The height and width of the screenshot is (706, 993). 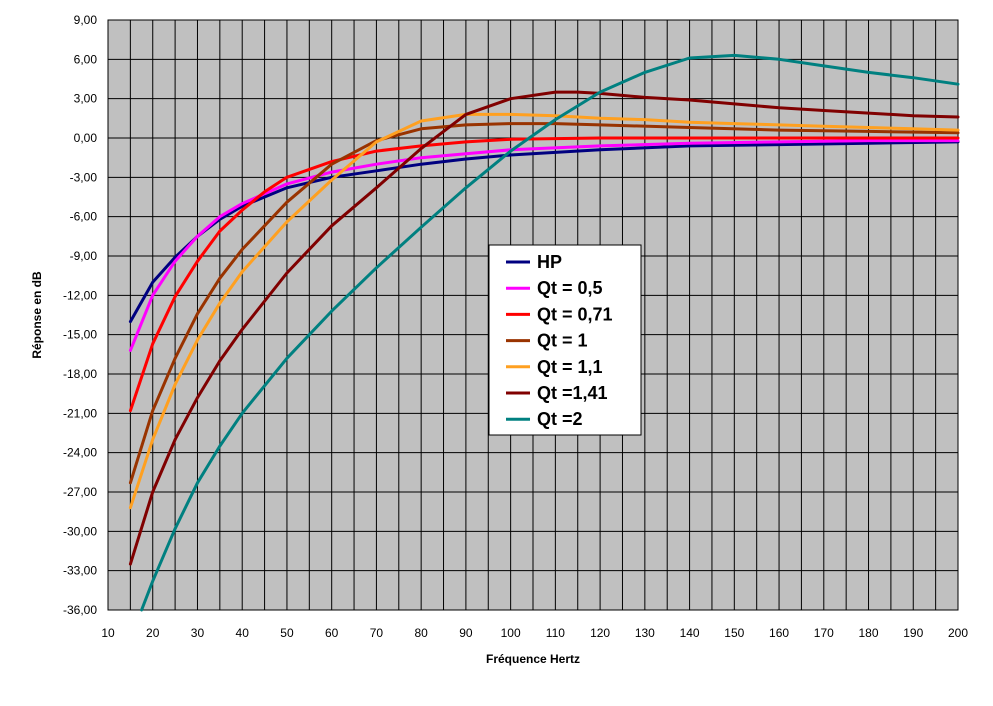 I want to click on x-tick-label: 190, so click(x=913, y=633).